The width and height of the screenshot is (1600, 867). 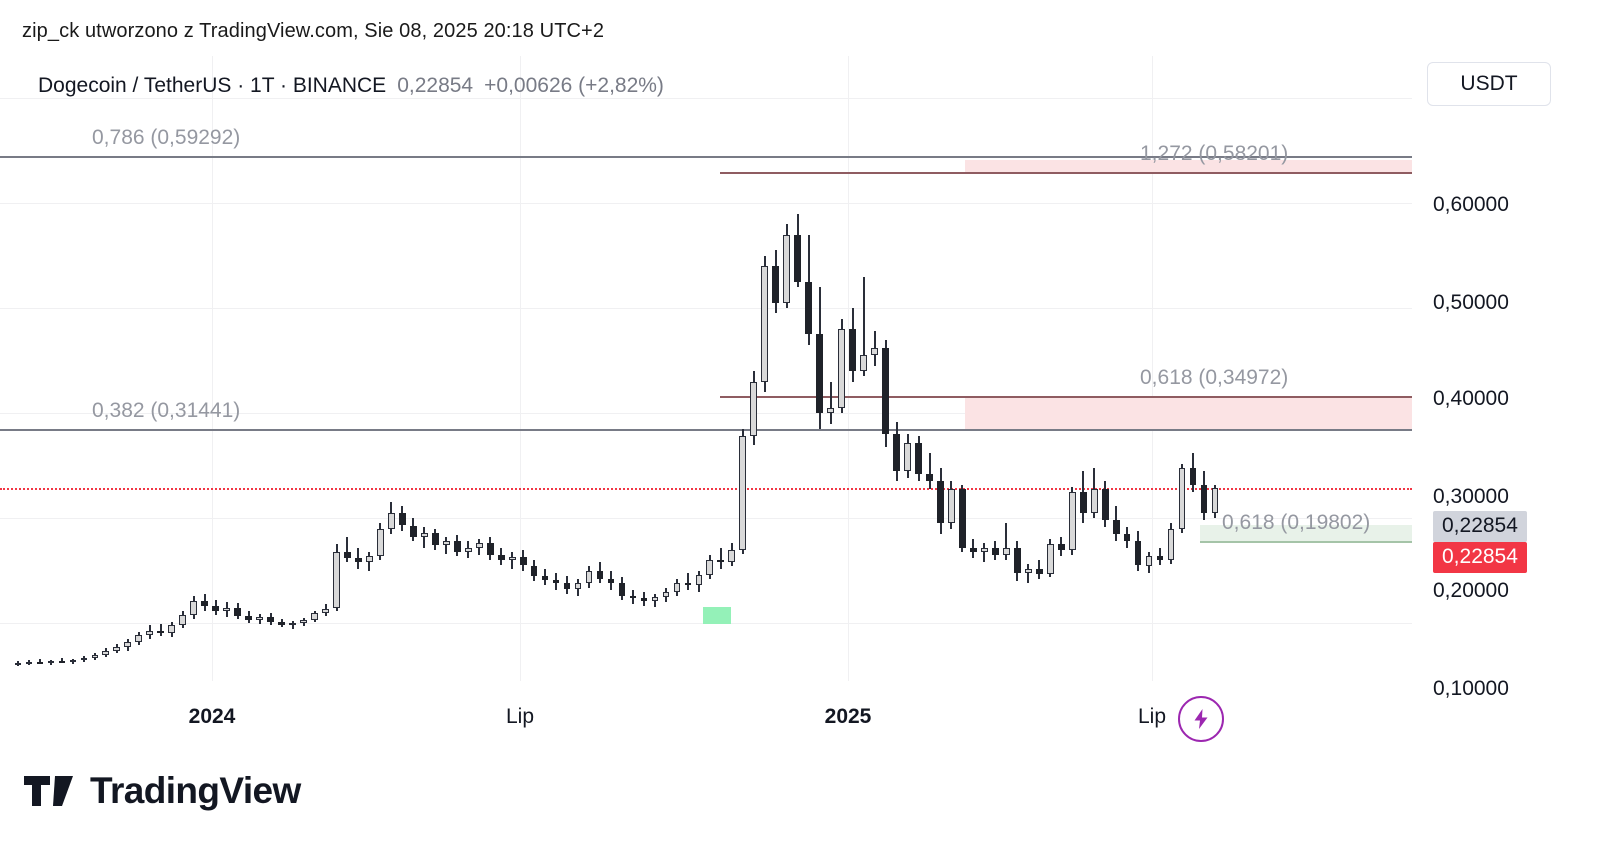 What do you see at coordinates (1480, 557) in the screenshot?
I see `current-price-badge: 0,22854` at bounding box center [1480, 557].